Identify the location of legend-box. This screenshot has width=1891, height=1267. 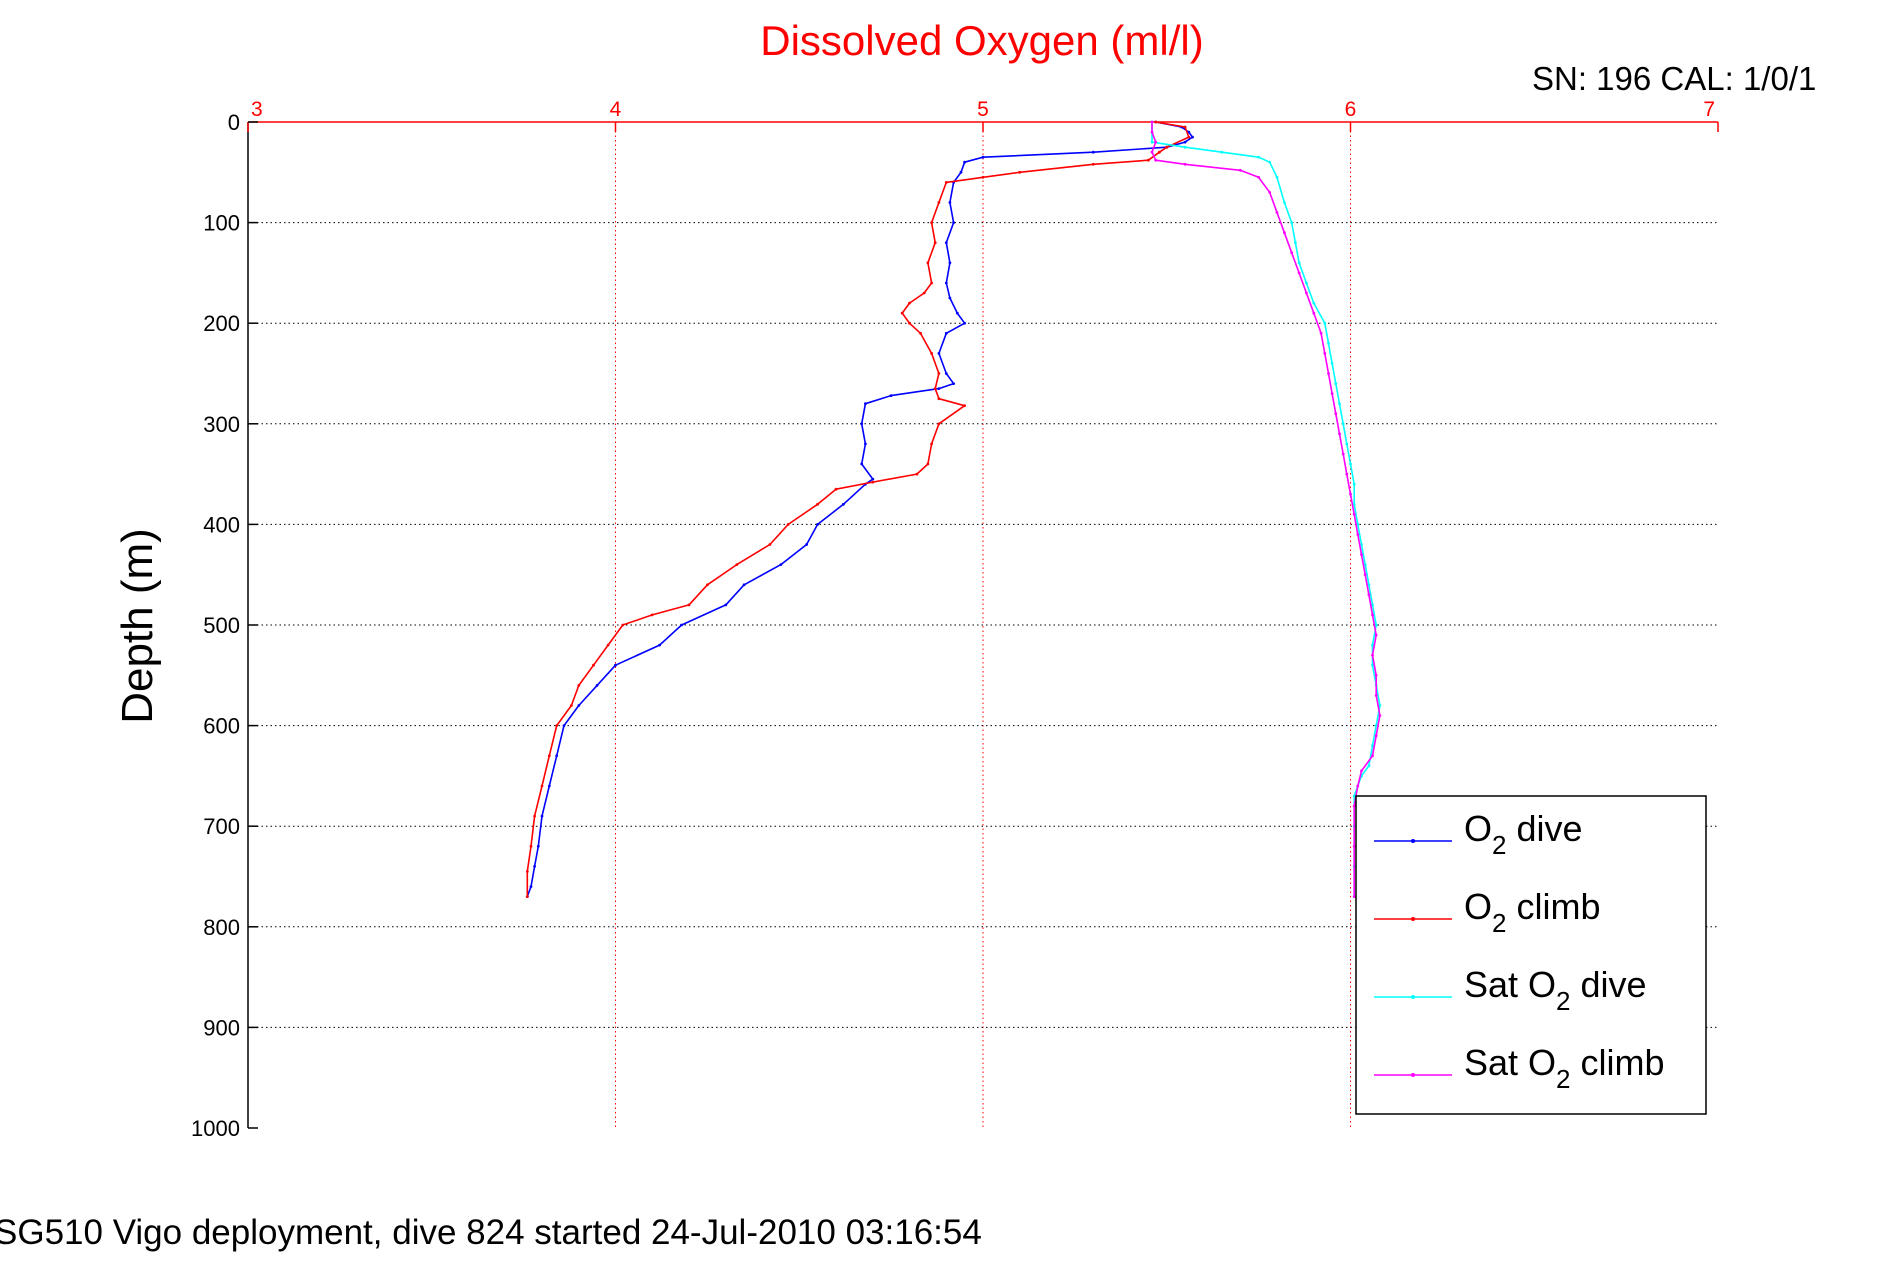
(1531, 955).